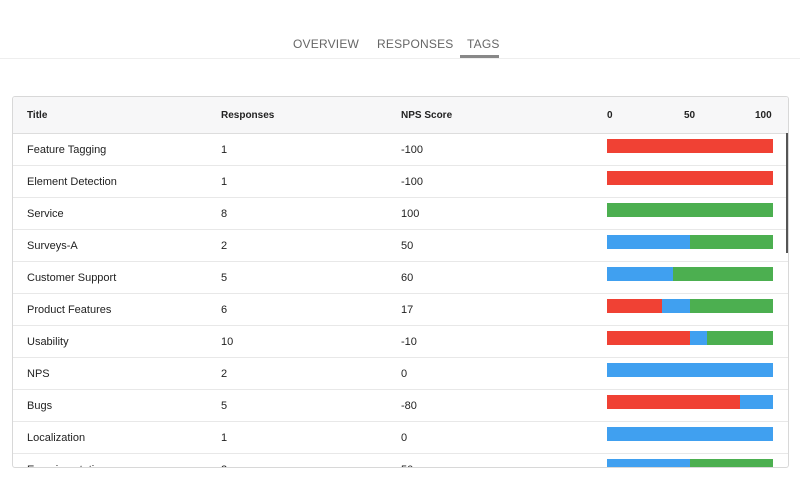  I want to click on row-title: Bugs, so click(40, 406).